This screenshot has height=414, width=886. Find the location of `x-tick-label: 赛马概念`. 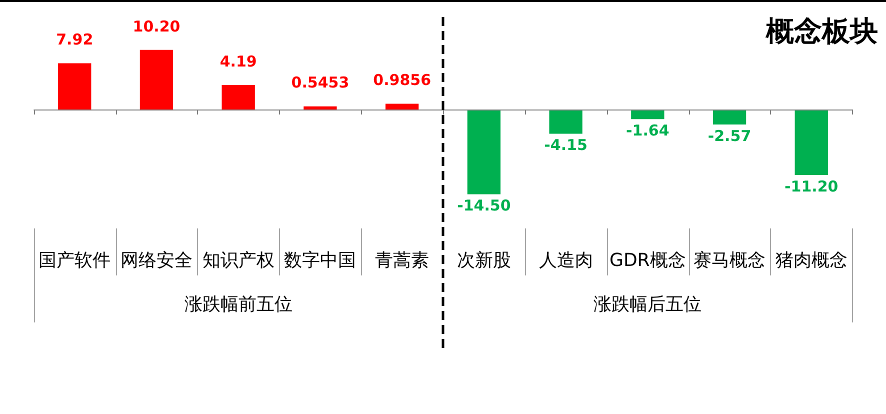

x-tick-label: 赛马概念 is located at coordinates (730, 260).